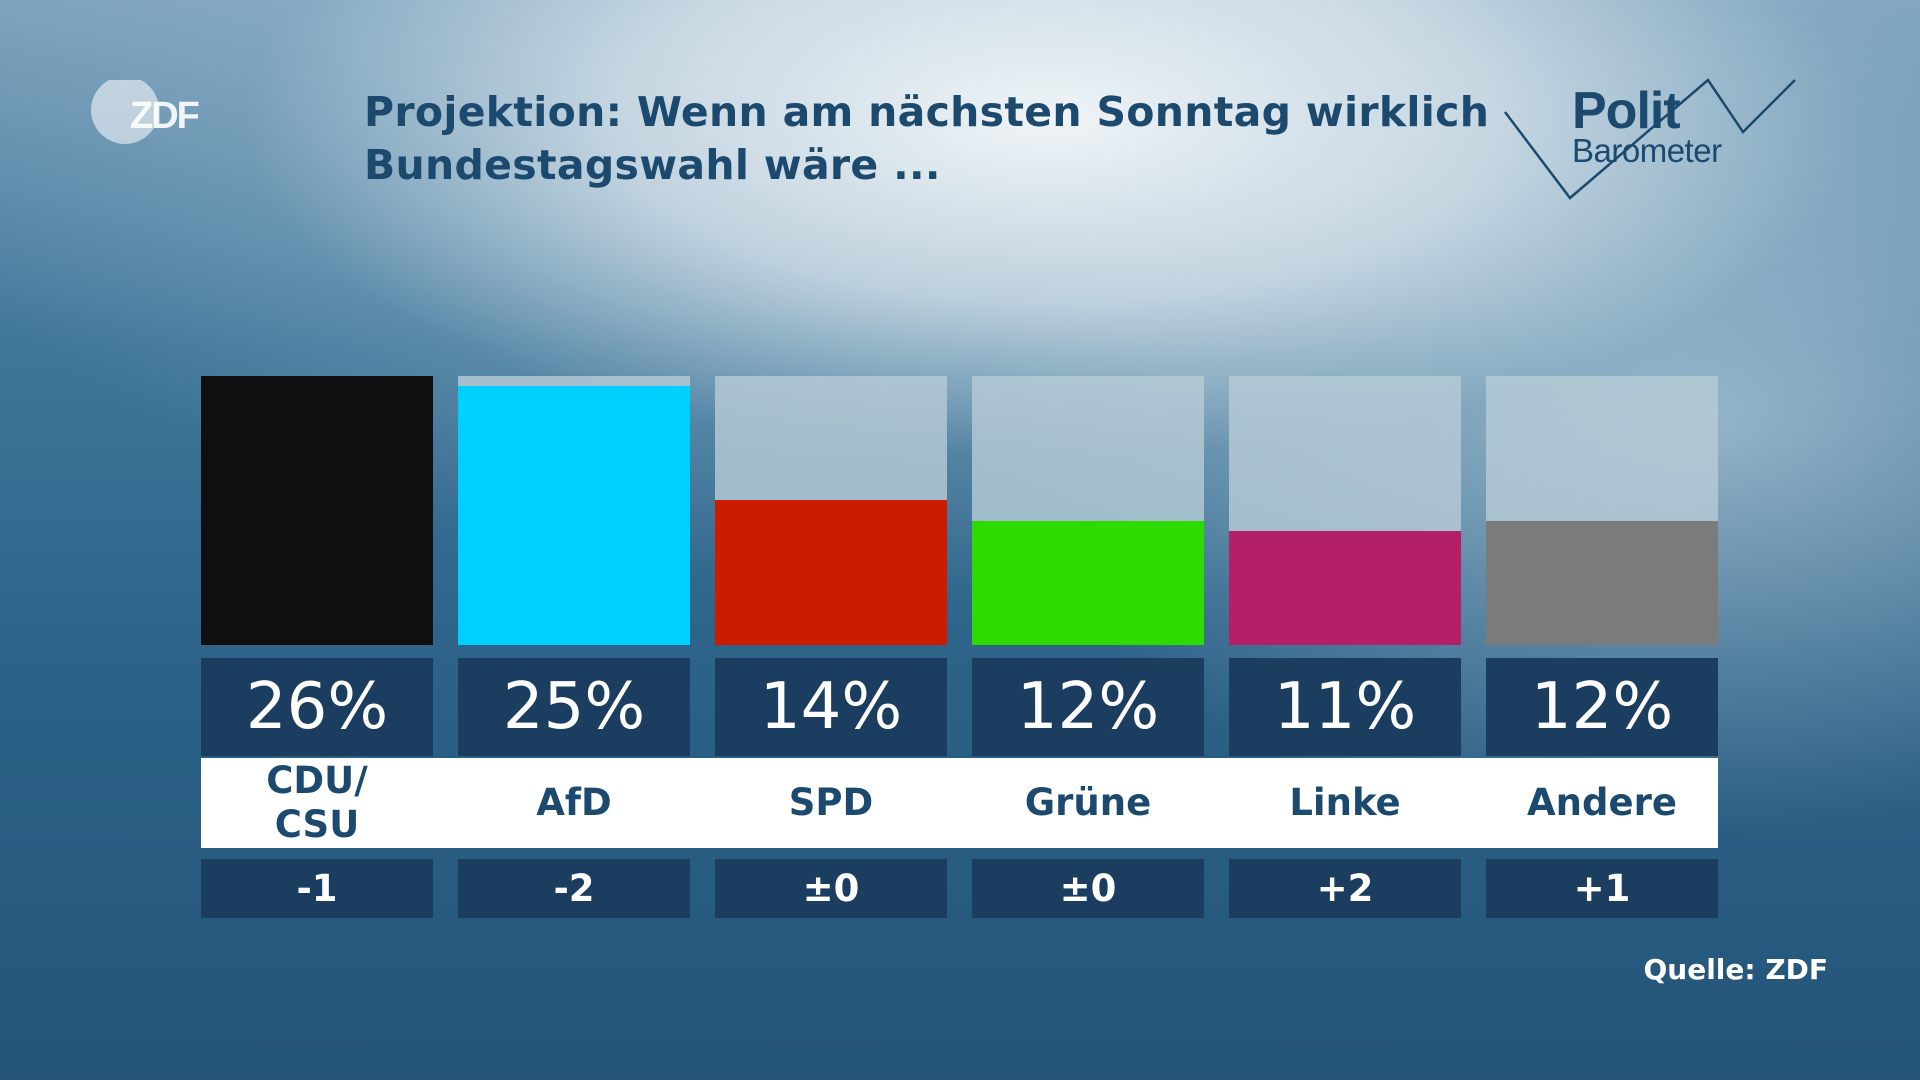  I want to click on politbarometer-logo: Polit Barometer, so click(1655, 142).